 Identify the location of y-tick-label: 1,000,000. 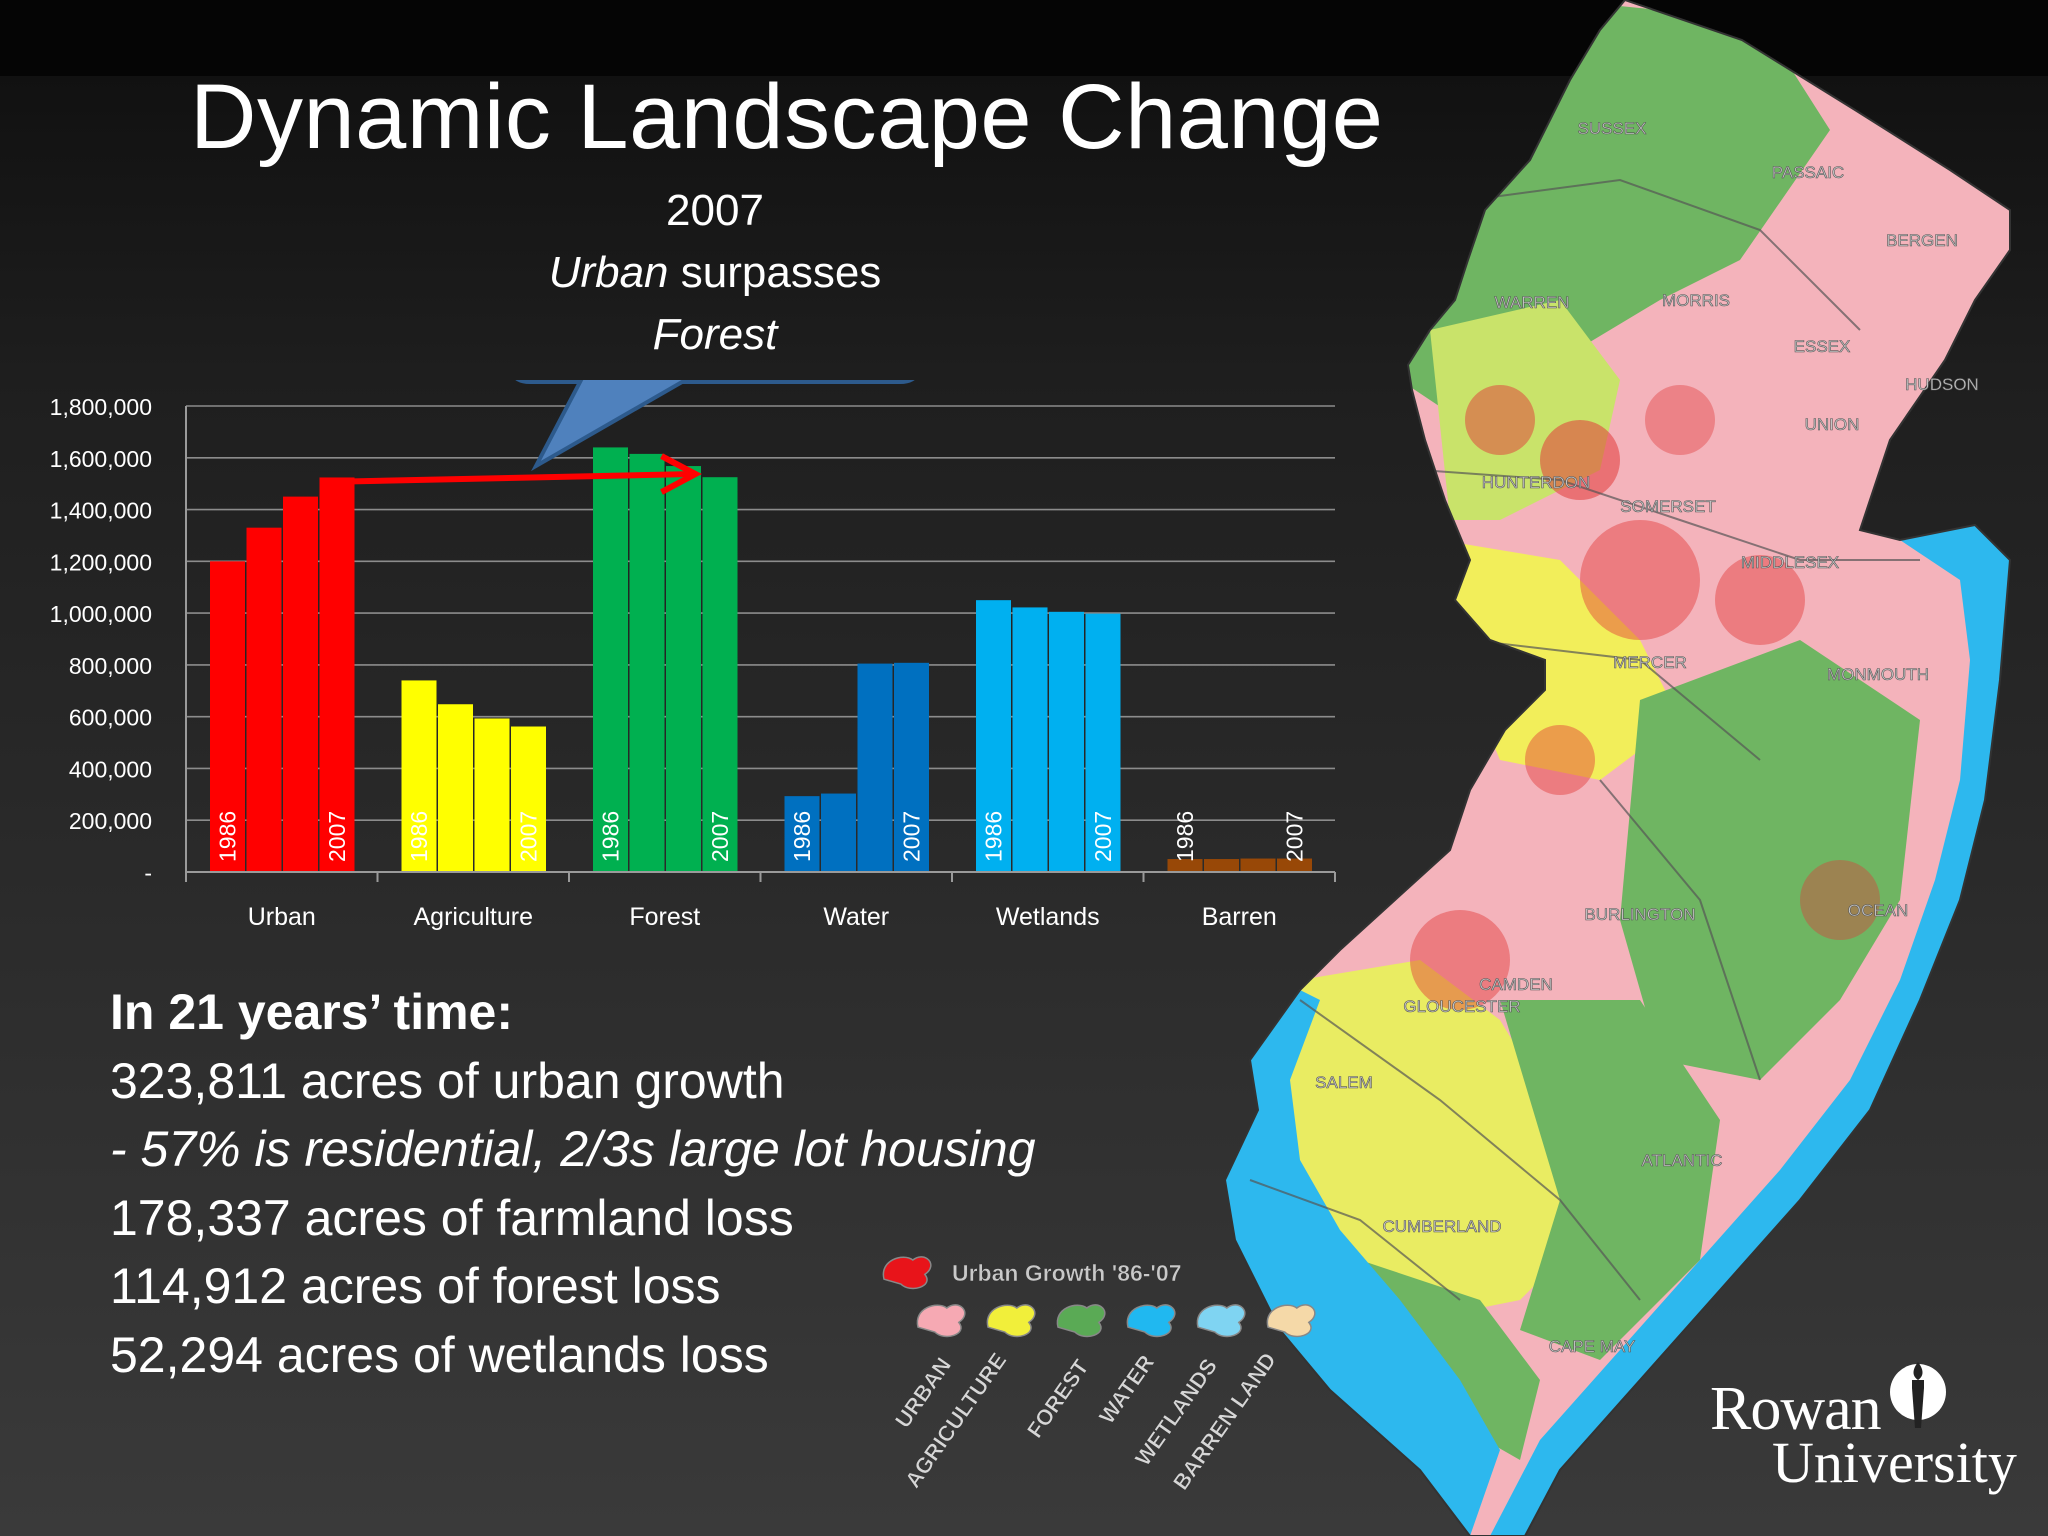
(101, 614).